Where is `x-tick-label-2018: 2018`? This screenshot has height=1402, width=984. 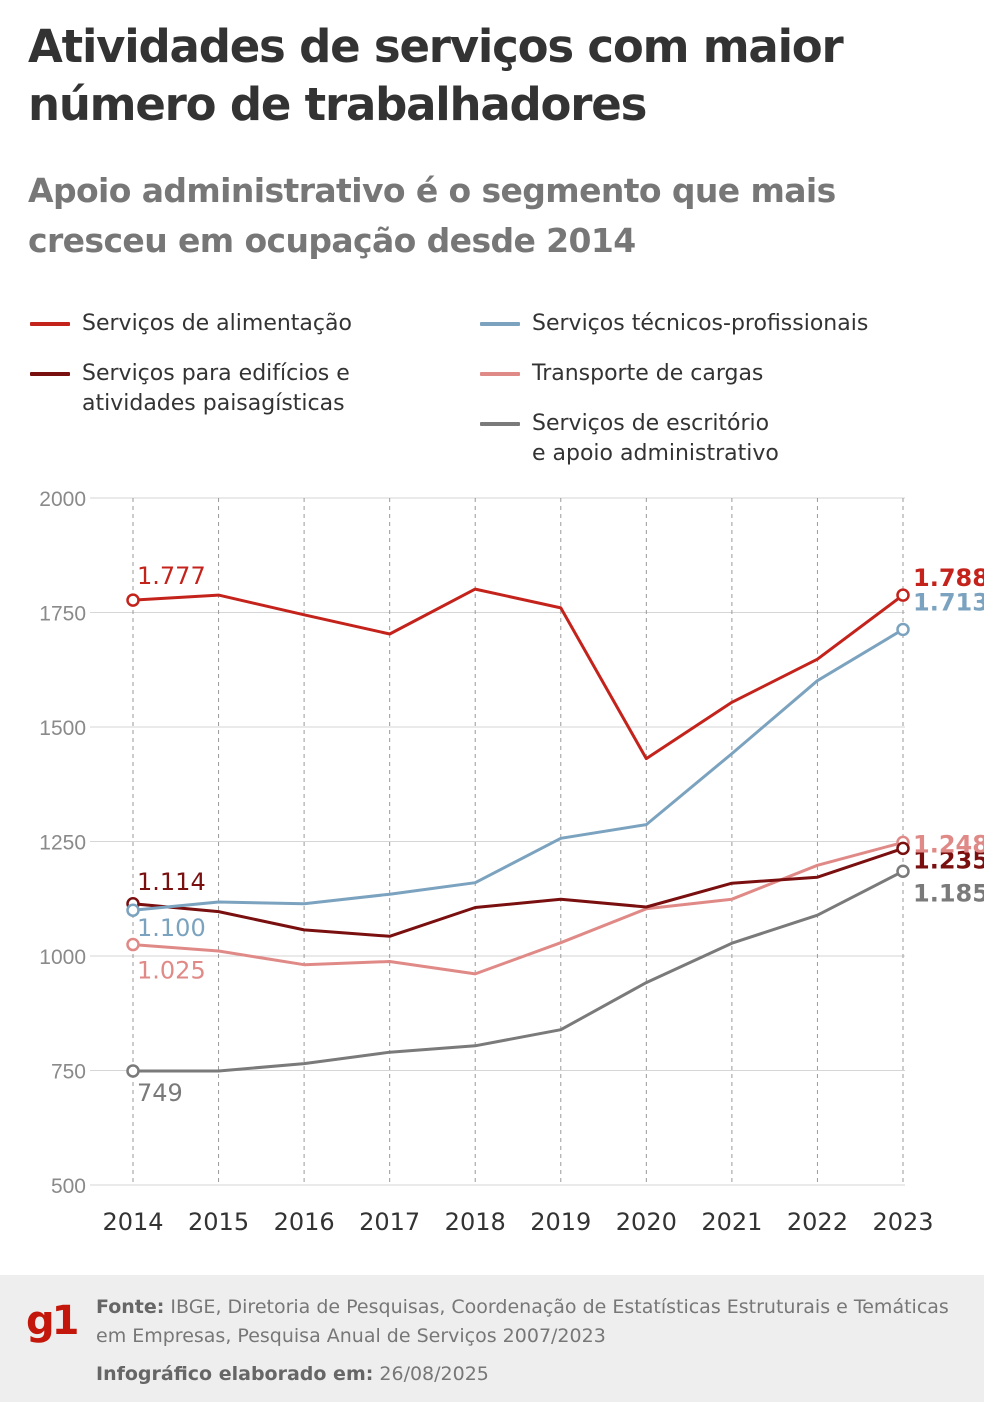 x-tick-label-2018: 2018 is located at coordinates (475, 1222).